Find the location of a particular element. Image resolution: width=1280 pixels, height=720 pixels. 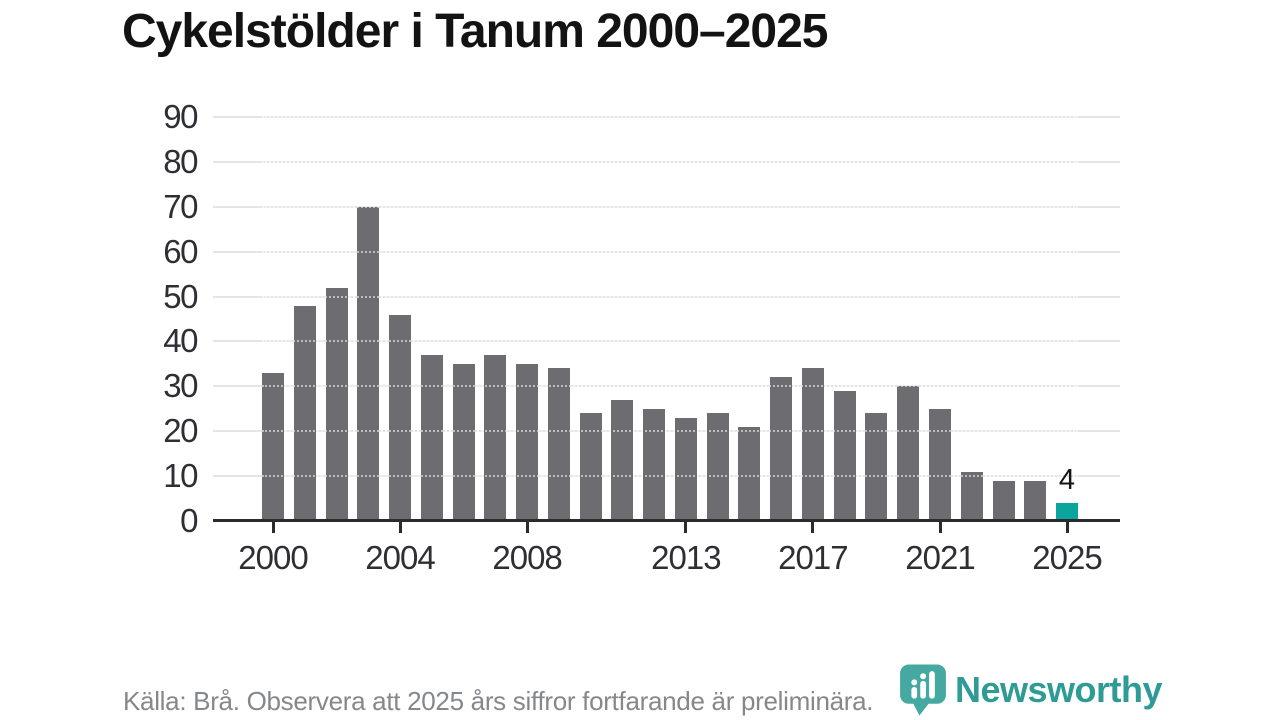

x-axis-tick-2017 is located at coordinates (813, 527).